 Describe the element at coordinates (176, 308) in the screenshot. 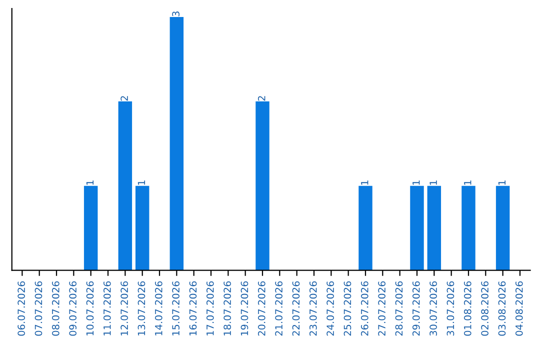

I see `x-tick-label: 15.07.2026` at that location.